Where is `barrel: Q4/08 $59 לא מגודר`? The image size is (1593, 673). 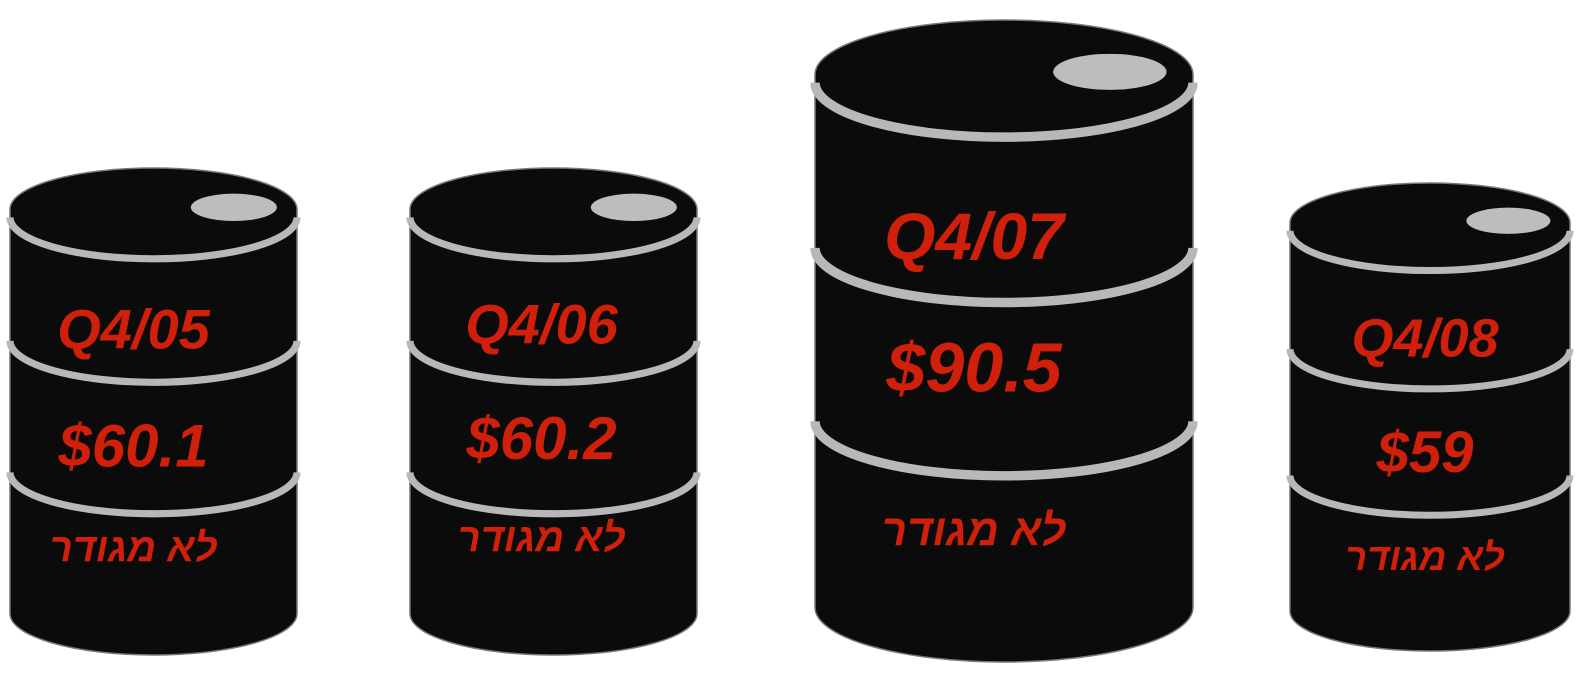 barrel: Q4/08 $59 לא מגודר is located at coordinates (1430, 417).